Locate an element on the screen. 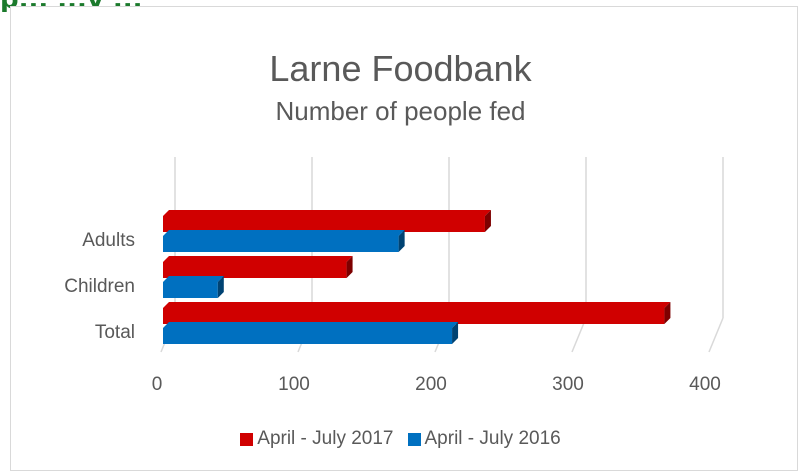 This screenshot has width=801, height=473. x-tick-label: 100 is located at coordinates (294, 384).